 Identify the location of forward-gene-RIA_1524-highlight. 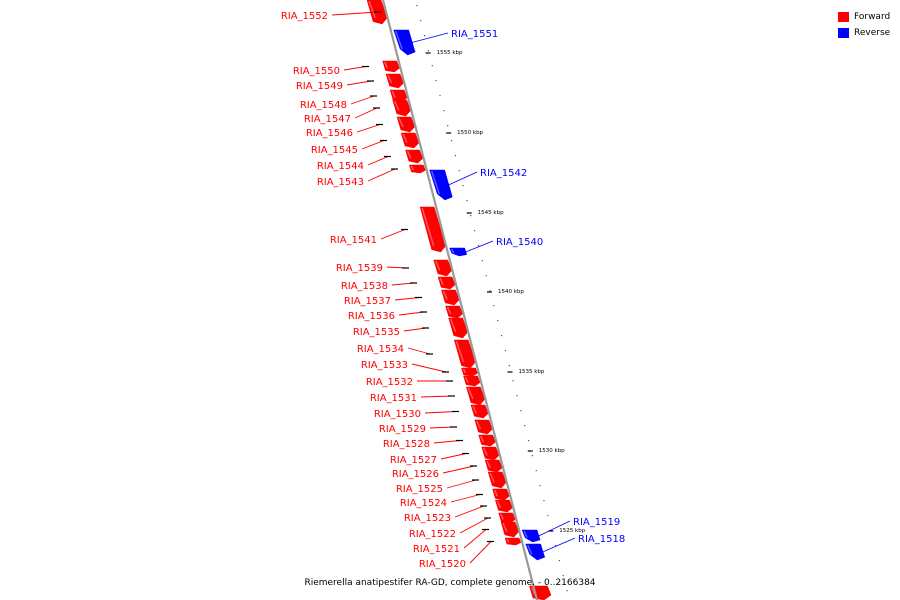
(496, 493).